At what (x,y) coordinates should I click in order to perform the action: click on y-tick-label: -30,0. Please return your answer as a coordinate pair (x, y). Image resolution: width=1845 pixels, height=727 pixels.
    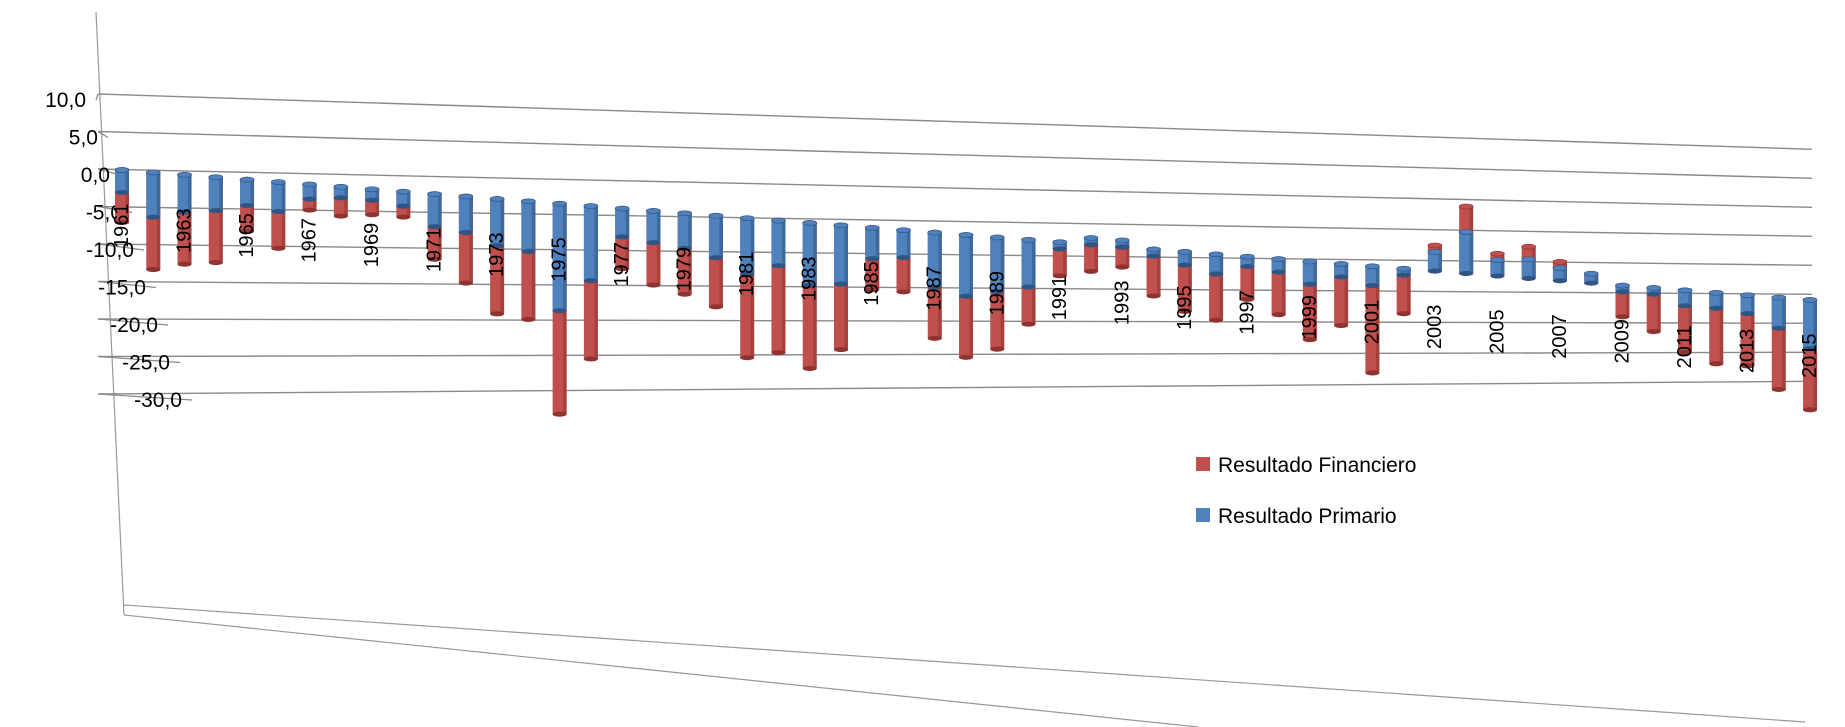
    Looking at the image, I should click on (158, 400).